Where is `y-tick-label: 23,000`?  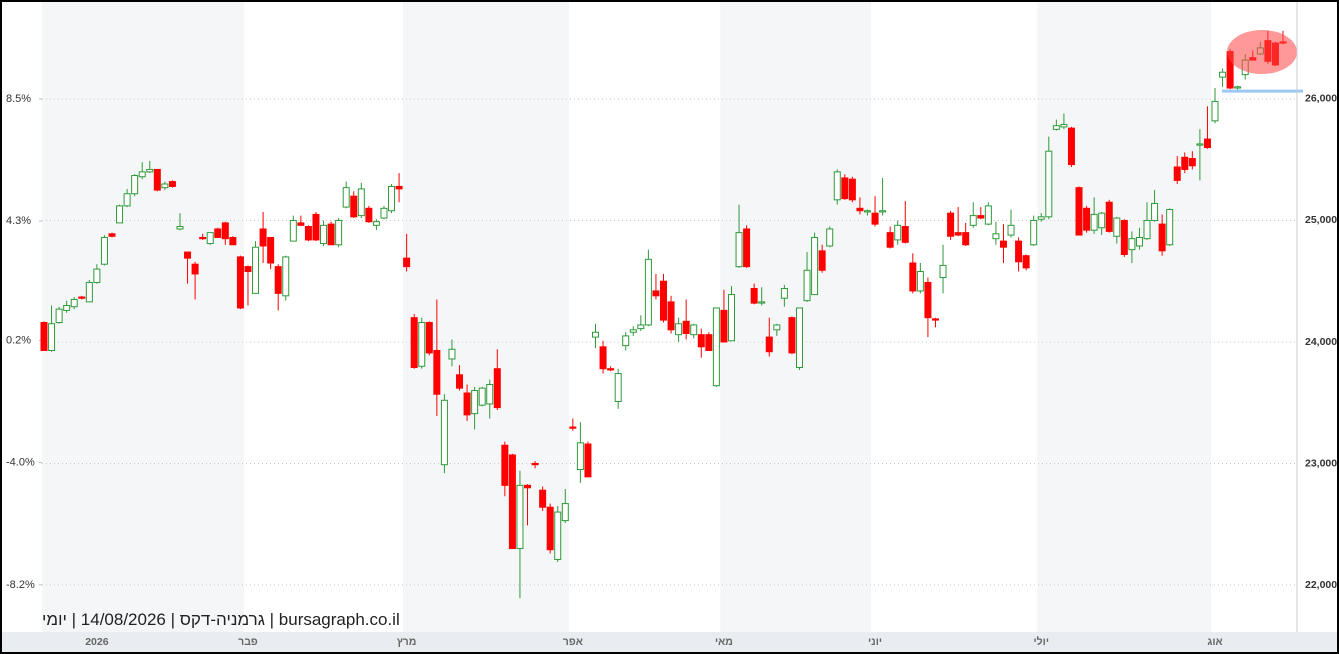
y-tick-label: 23,000 is located at coordinates (1321, 463).